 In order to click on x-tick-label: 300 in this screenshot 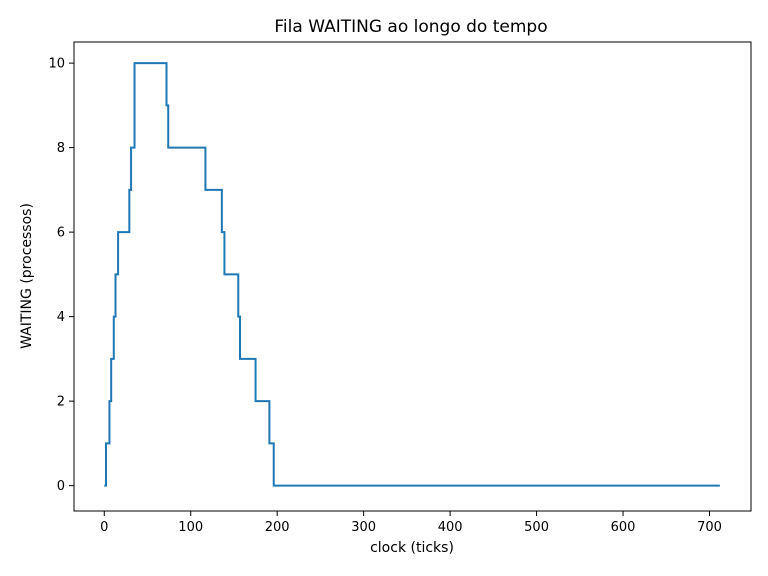, I will do `click(363, 527)`.